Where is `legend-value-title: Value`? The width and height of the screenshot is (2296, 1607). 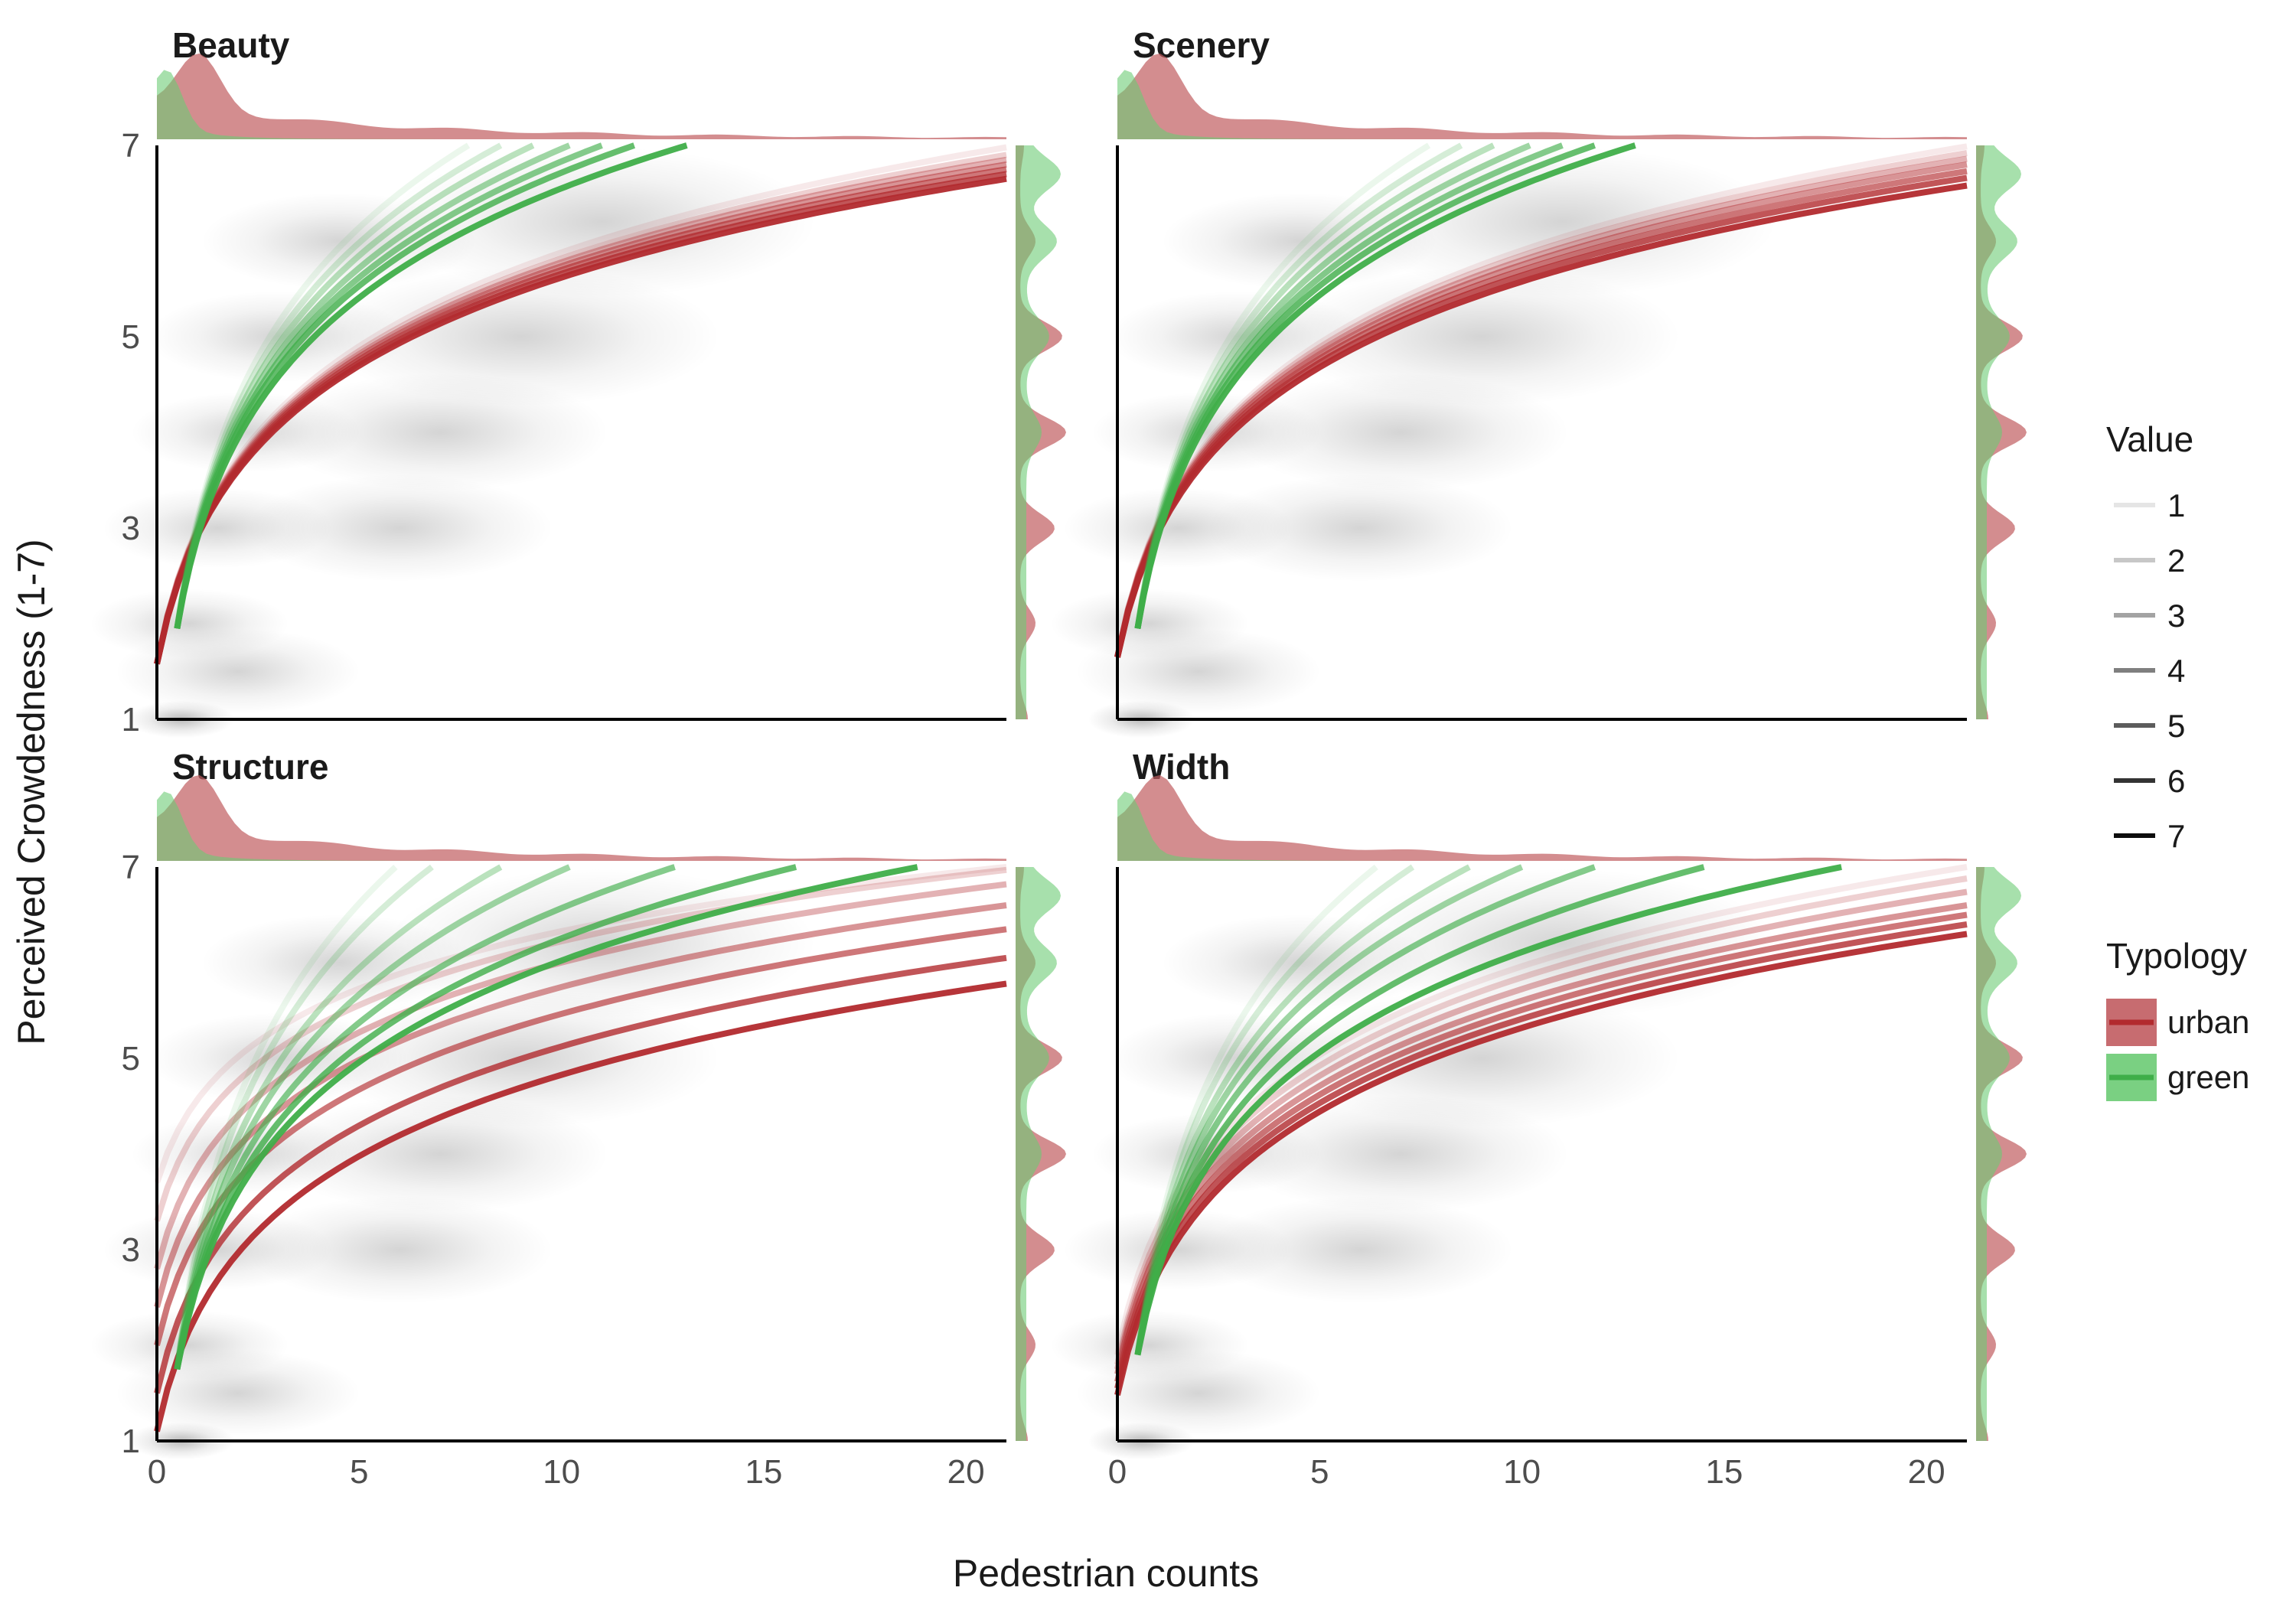 legend-value-title: Value is located at coordinates (2149, 439).